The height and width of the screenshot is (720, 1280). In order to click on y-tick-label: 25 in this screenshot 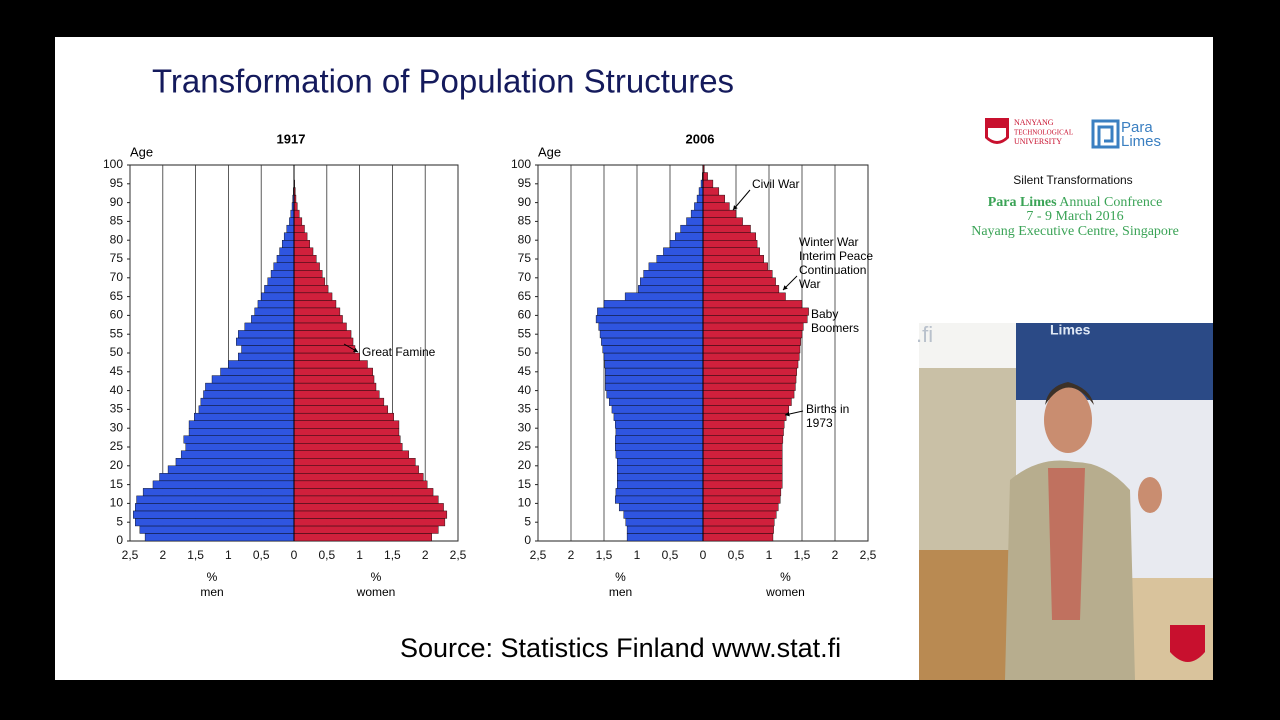, I will do `click(117, 446)`.